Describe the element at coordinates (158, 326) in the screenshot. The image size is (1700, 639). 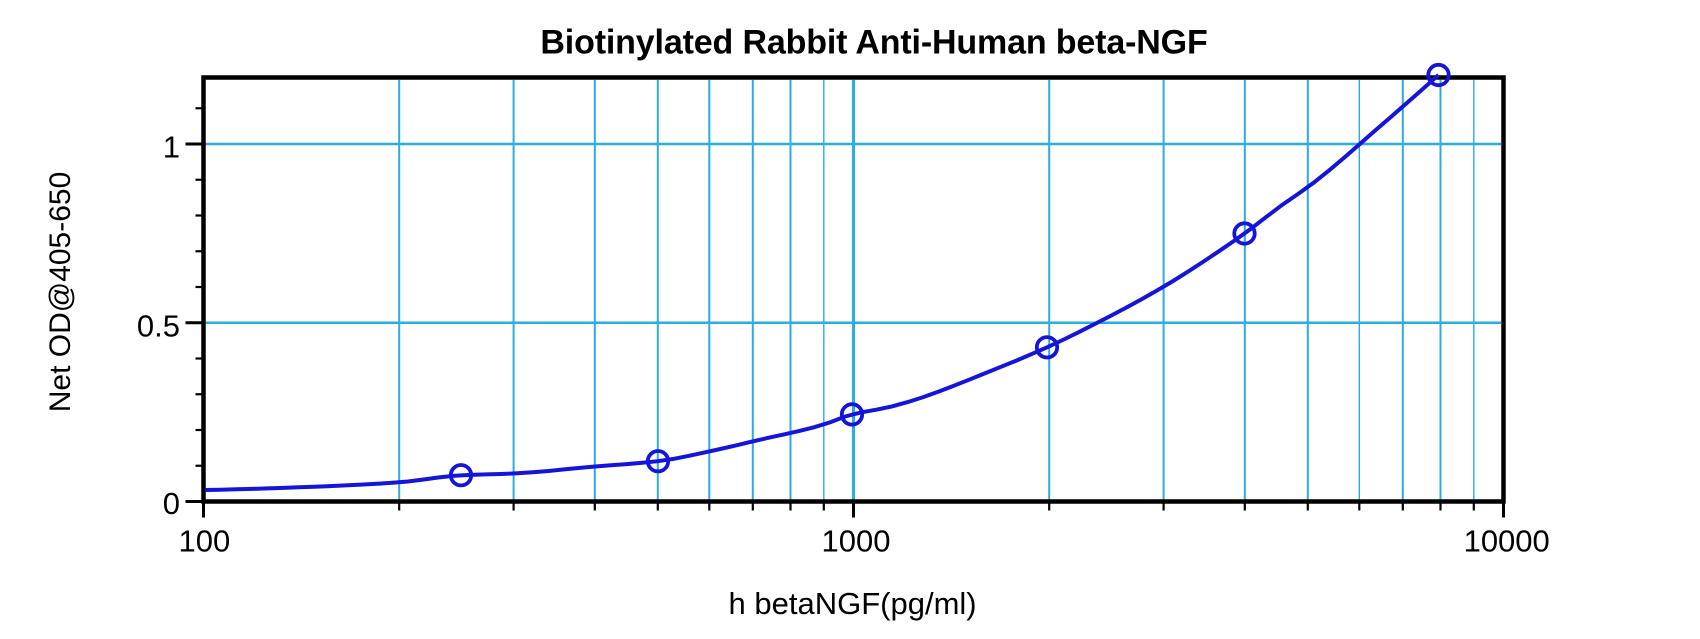
I see `svg-text: 0.5` at that location.